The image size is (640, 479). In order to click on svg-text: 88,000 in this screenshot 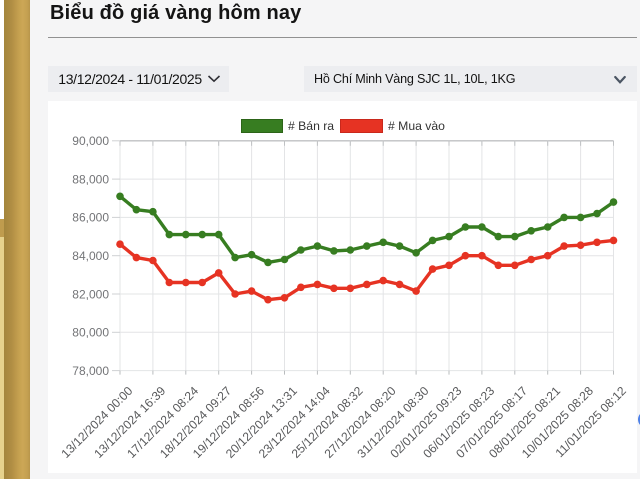, I will do `click(90, 179)`.